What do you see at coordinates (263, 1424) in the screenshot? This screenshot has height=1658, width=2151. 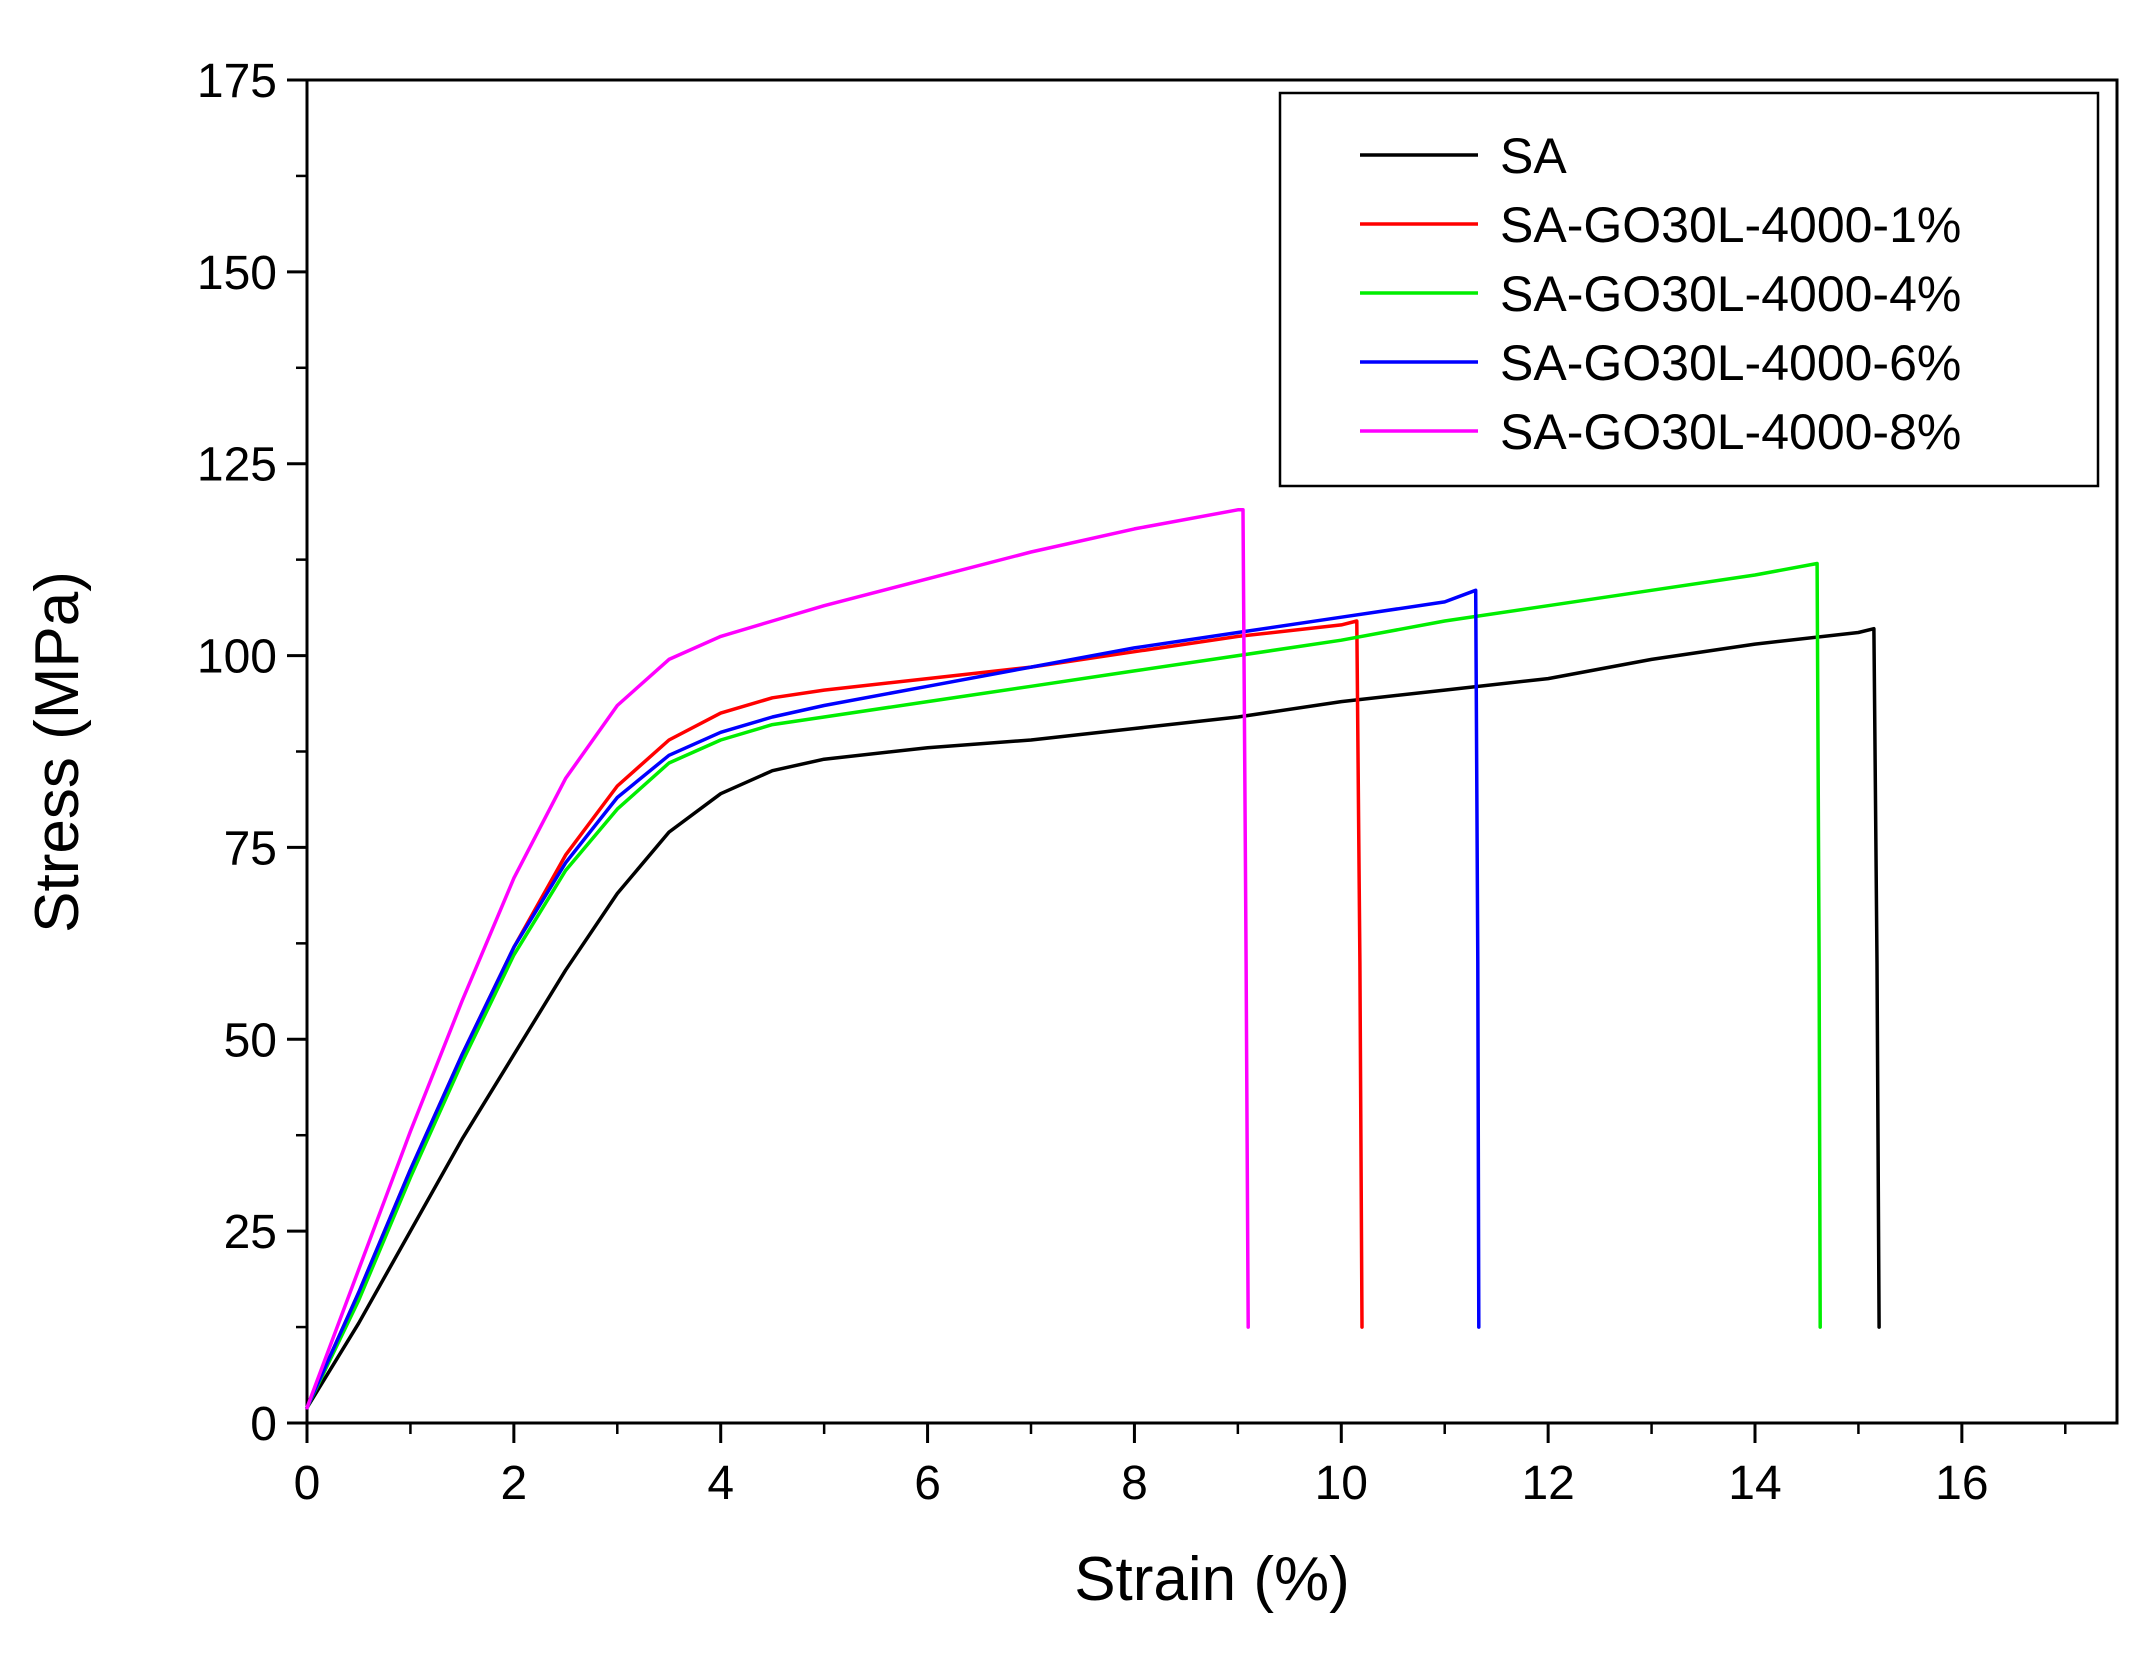 I see `y-tick-label: 0` at bounding box center [263, 1424].